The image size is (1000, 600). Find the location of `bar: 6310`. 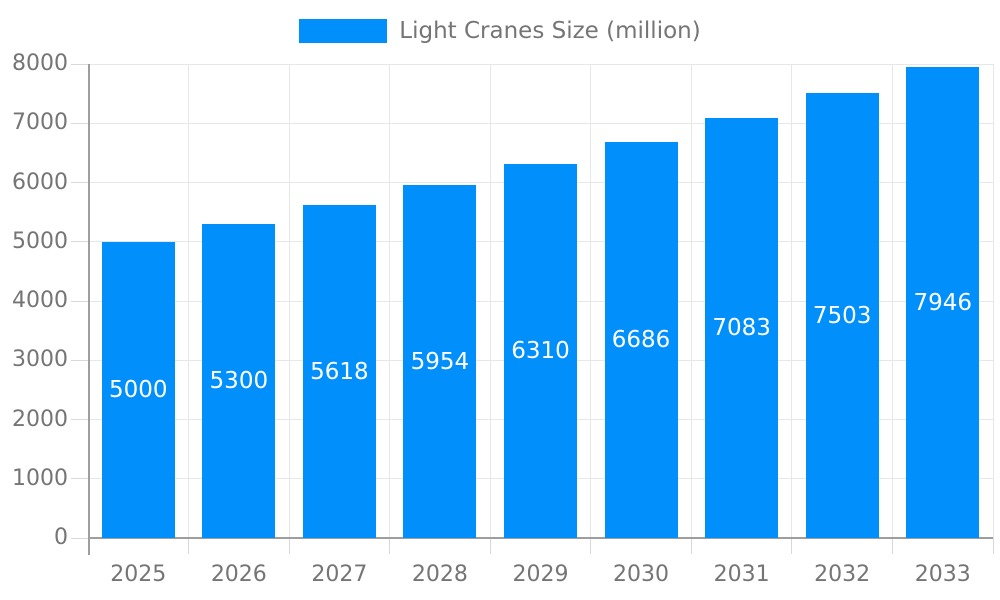

bar: 6310 is located at coordinates (540, 351).